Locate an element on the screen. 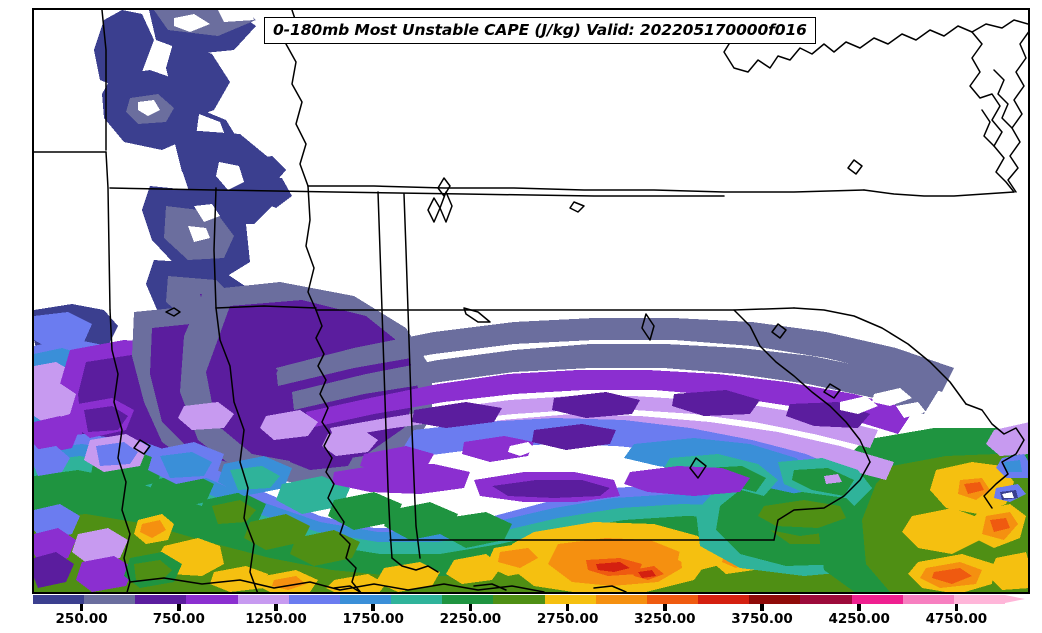 The width and height of the screenshot is (1042, 633). colorbar-tick-label: 4750.00 is located at coordinates (956, 619).